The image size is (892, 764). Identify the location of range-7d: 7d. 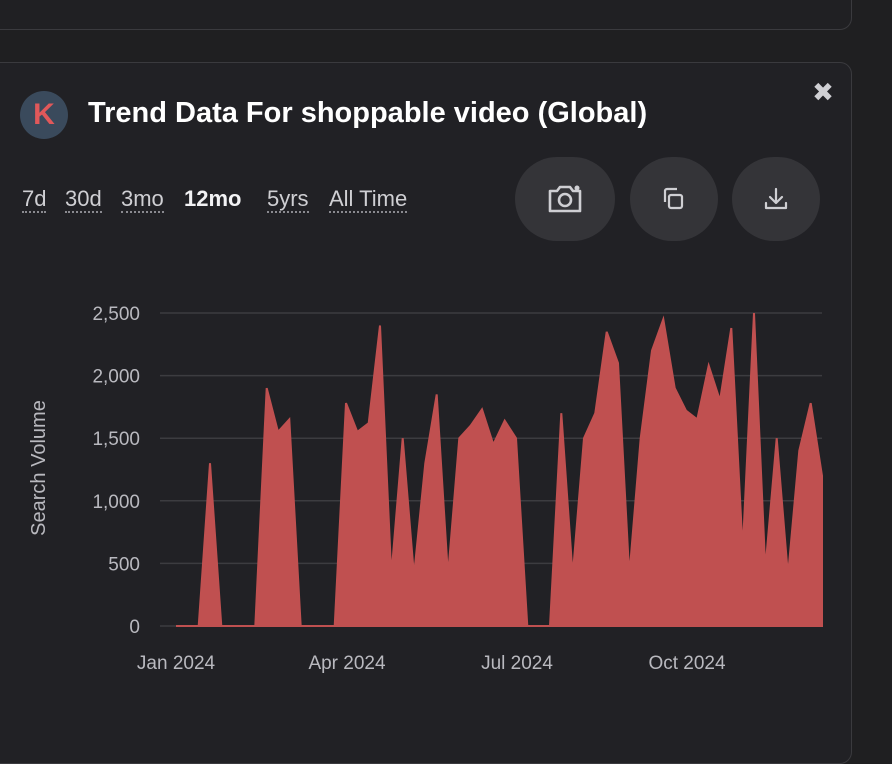
(34, 199).